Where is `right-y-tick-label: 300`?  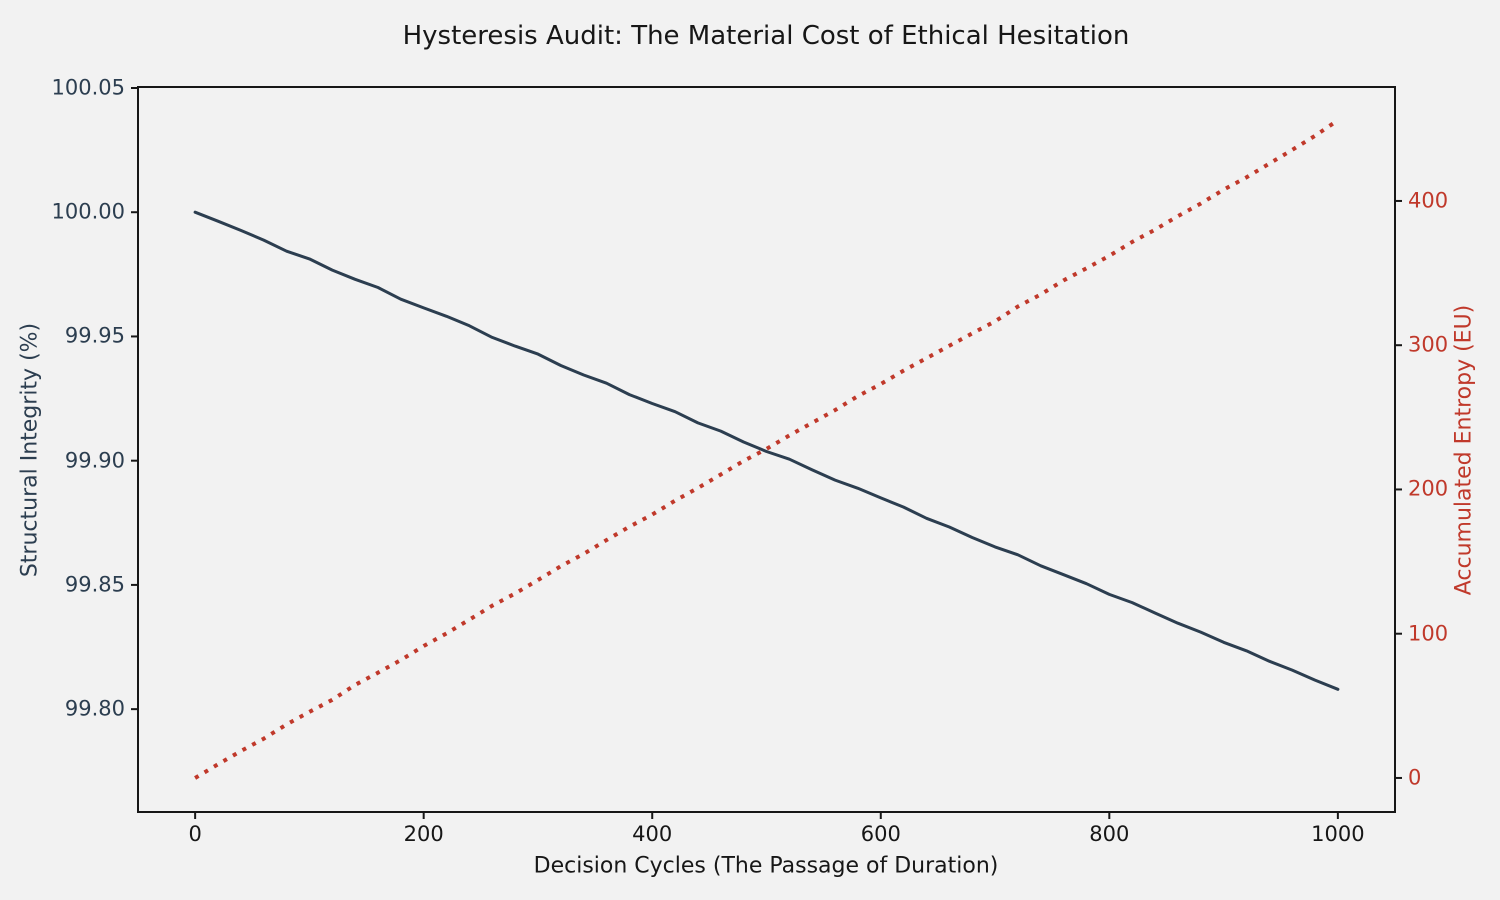 right-y-tick-label: 300 is located at coordinates (1428, 344).